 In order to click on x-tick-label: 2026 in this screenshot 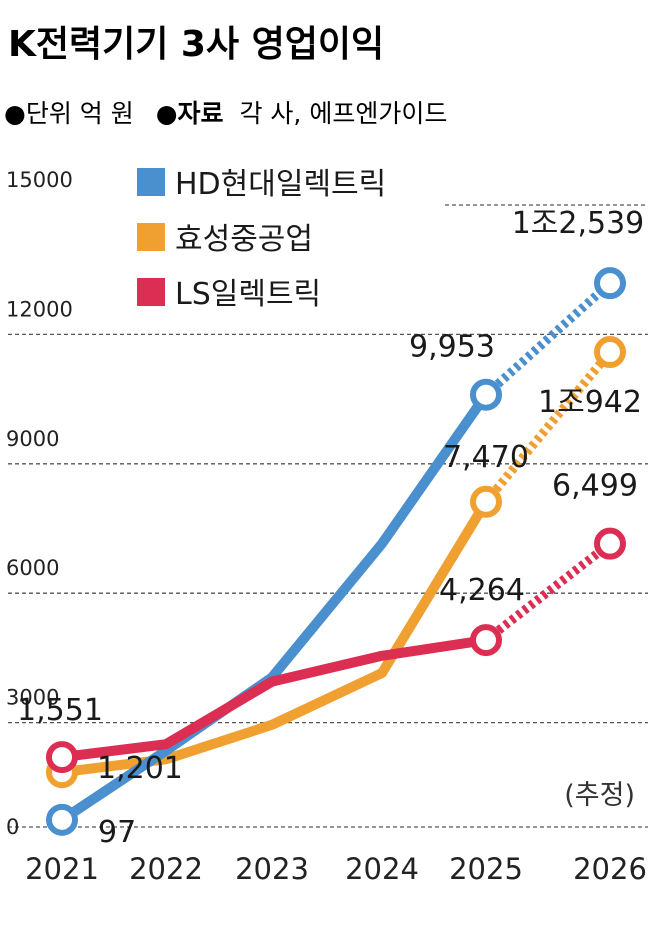, I will do `click(610, 869)`.